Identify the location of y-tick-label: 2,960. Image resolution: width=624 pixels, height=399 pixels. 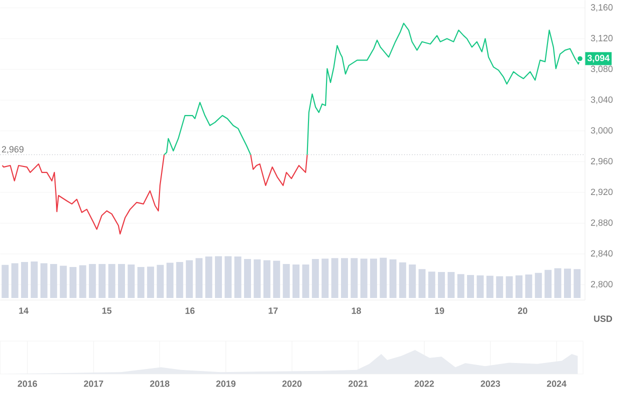
(601, 162).